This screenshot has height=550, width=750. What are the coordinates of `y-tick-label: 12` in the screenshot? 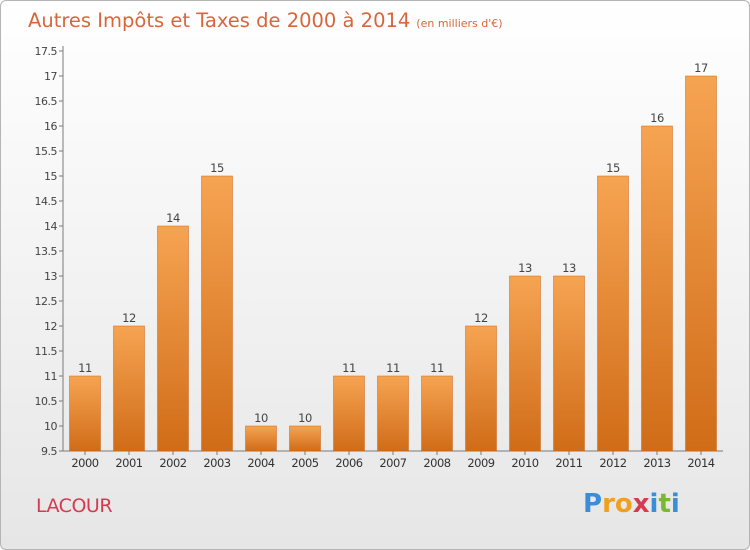 It's located at (50, 326).